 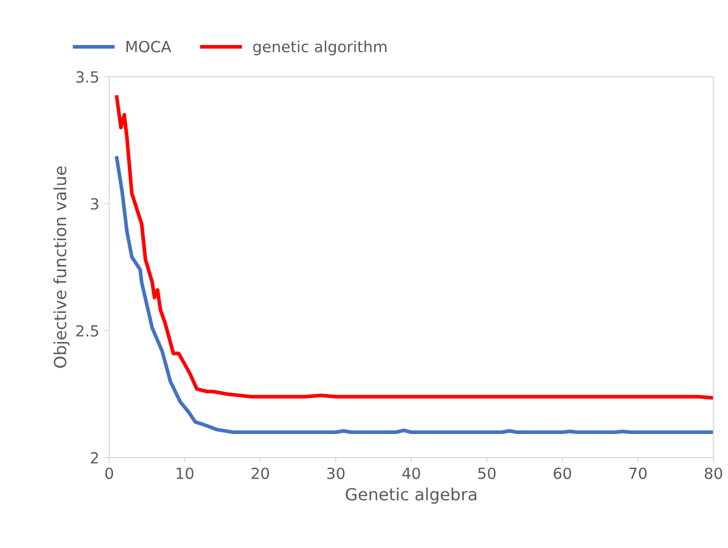 I want to click on x-tick-label: 50, so click(x=487, y=474).